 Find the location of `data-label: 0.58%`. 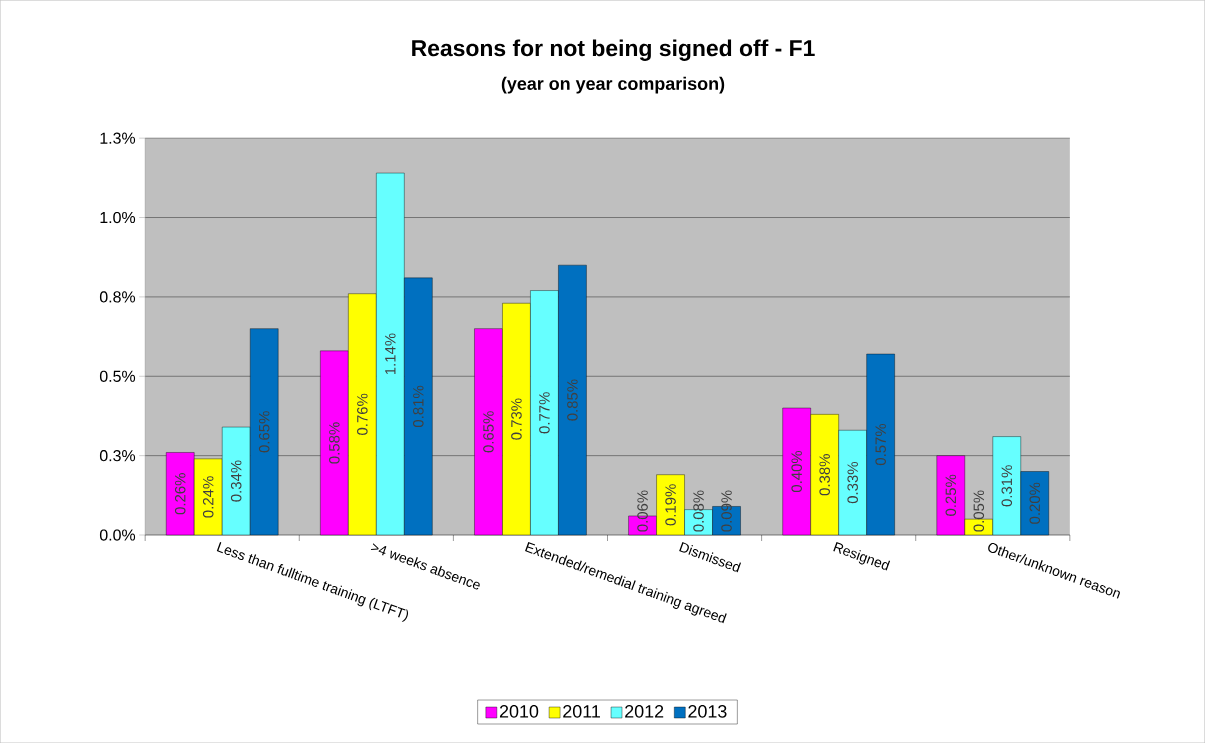

data-label: 0.58% is located at coordinates (334, 443).